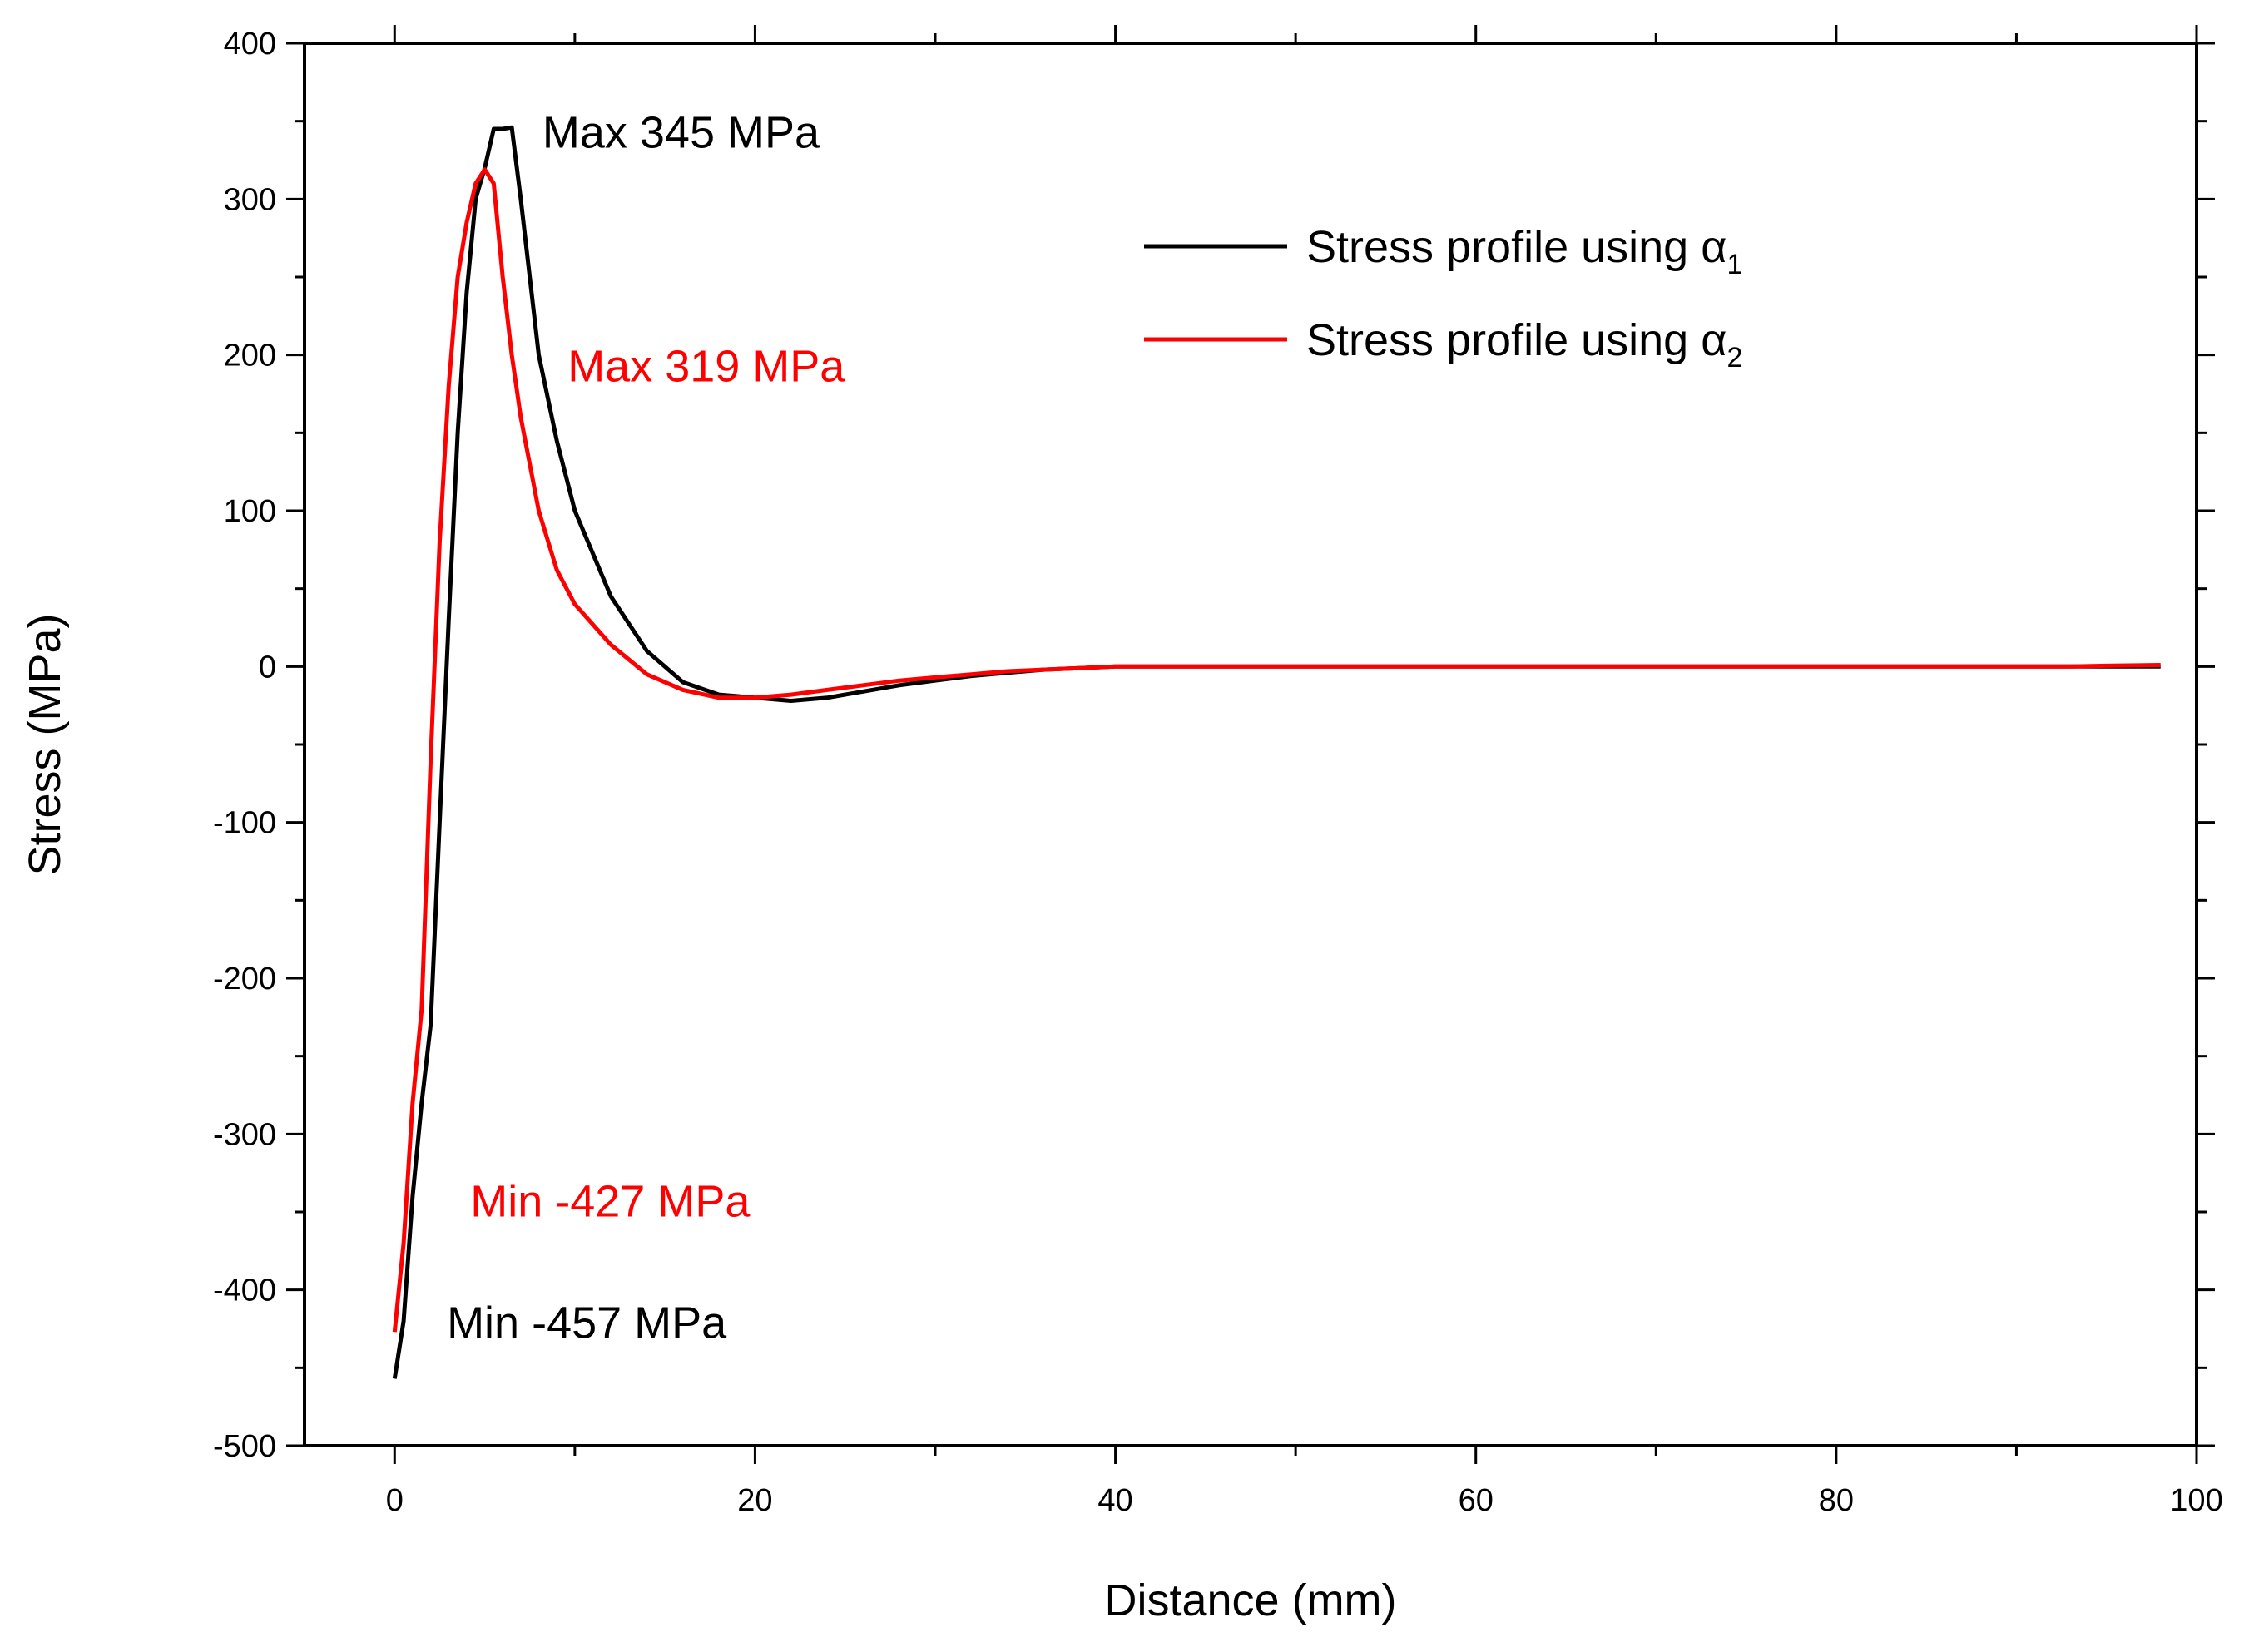 Image resolution: width=2254 pixels, height=1652 pixels. Describe the element at coordinates (245, 745) in the screenshot. I see `y-tick-labels: -500 -400 -300 -200 -100 0 100 200 300 400` at that location.